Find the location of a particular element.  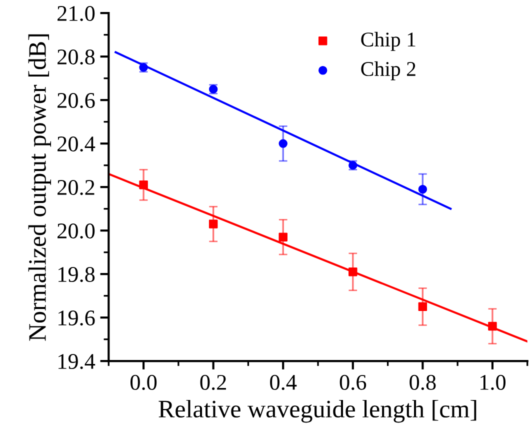

legend-label: Chip 1 is located at coordinates (388, 41).